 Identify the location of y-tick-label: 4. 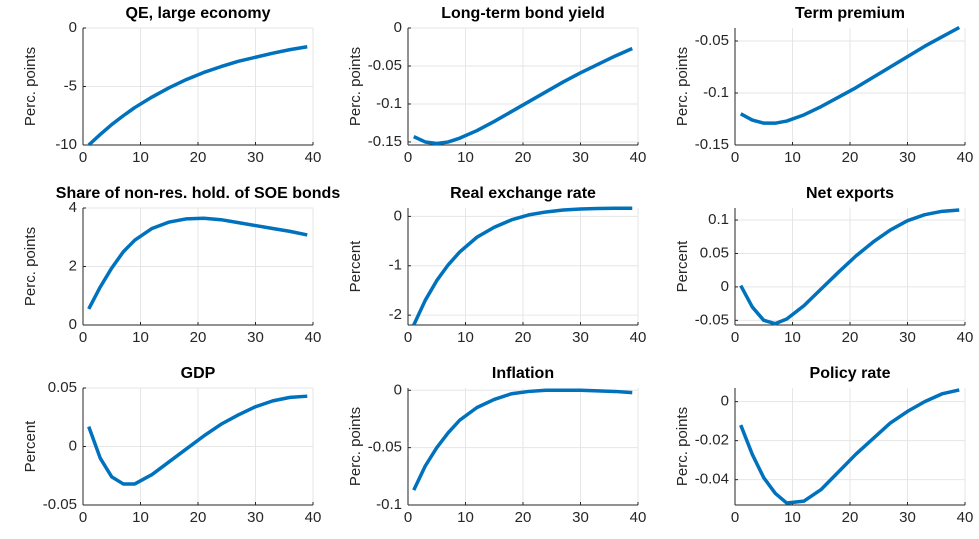
(73, 207).